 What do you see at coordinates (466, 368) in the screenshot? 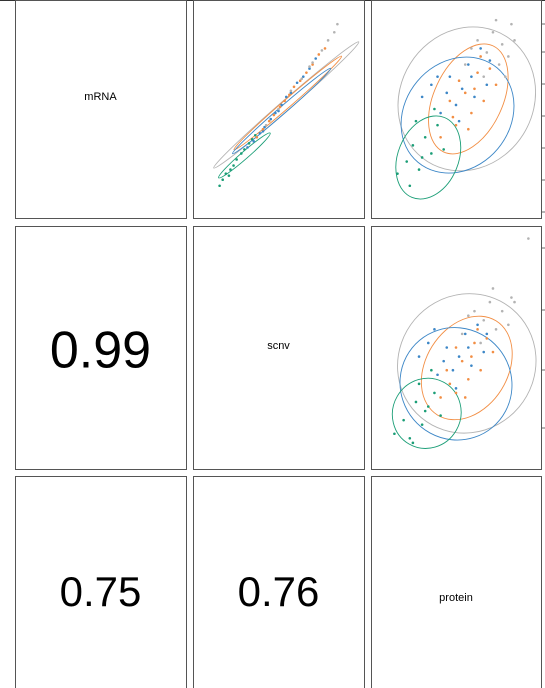
I see `confidence-ellipse-orange` at bounding box center [466, 368].